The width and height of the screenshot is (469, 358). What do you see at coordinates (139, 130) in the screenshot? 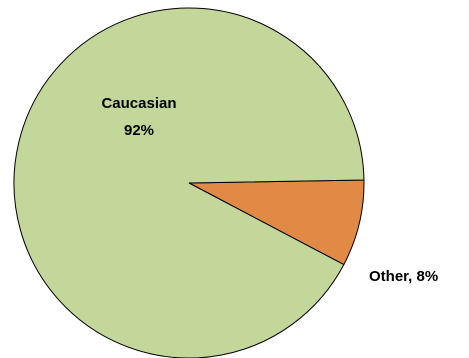
I see `slice-percent-caucasian: 92%` at bounding box center [139, 130].